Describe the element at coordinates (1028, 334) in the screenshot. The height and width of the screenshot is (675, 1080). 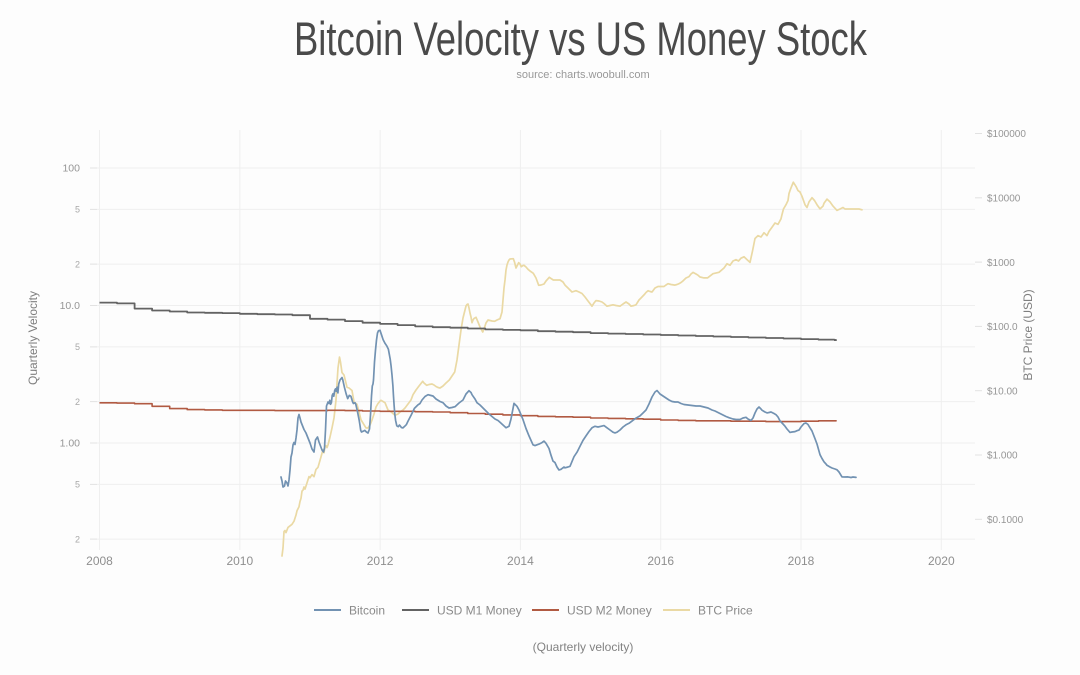
I see `svg-text: BTC Price (USD)` at that location.